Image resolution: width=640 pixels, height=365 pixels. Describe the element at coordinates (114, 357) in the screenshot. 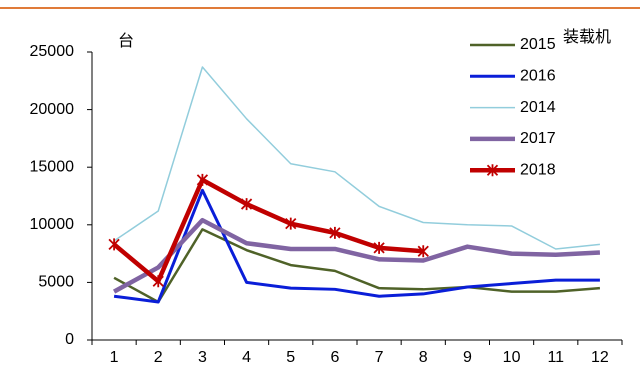

I see `x-tick-label: 1` at that location.